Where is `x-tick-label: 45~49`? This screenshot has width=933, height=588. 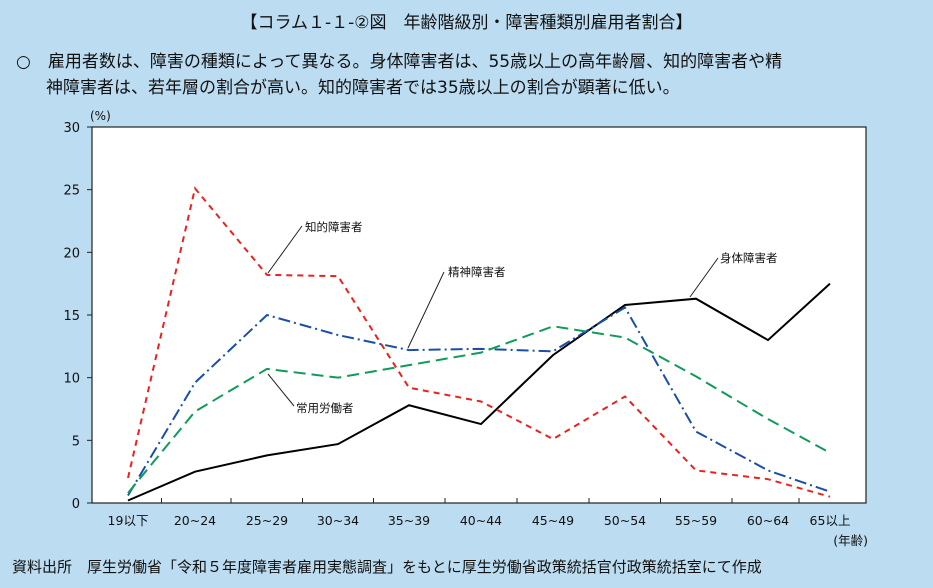
x-tick-label: 45~49 is located at coordinates (553, 520).